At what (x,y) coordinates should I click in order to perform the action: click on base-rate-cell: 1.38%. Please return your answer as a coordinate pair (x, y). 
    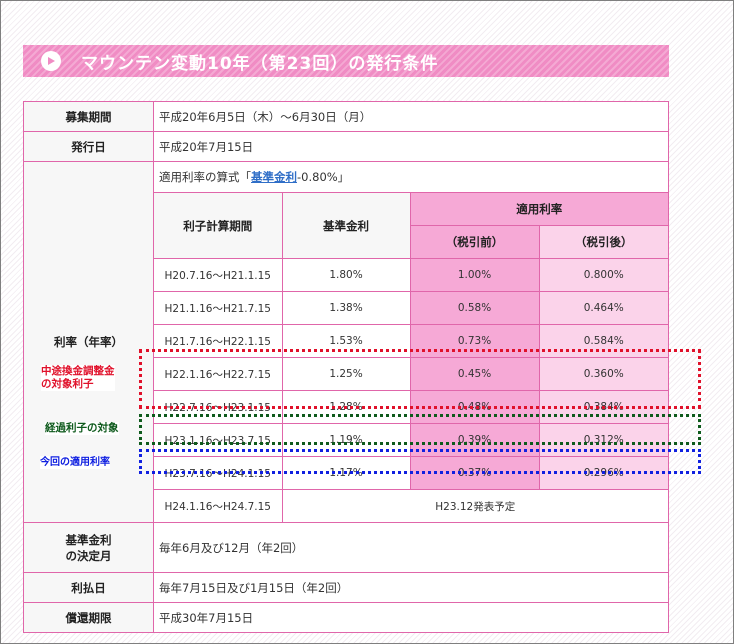
    Looking at the image, I should click on (346, 308).